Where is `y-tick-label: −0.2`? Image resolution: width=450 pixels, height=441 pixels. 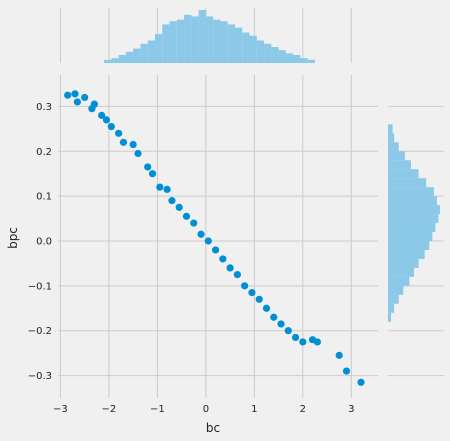 y-tick-label: −0.2 is located at coordinates (40, 331).